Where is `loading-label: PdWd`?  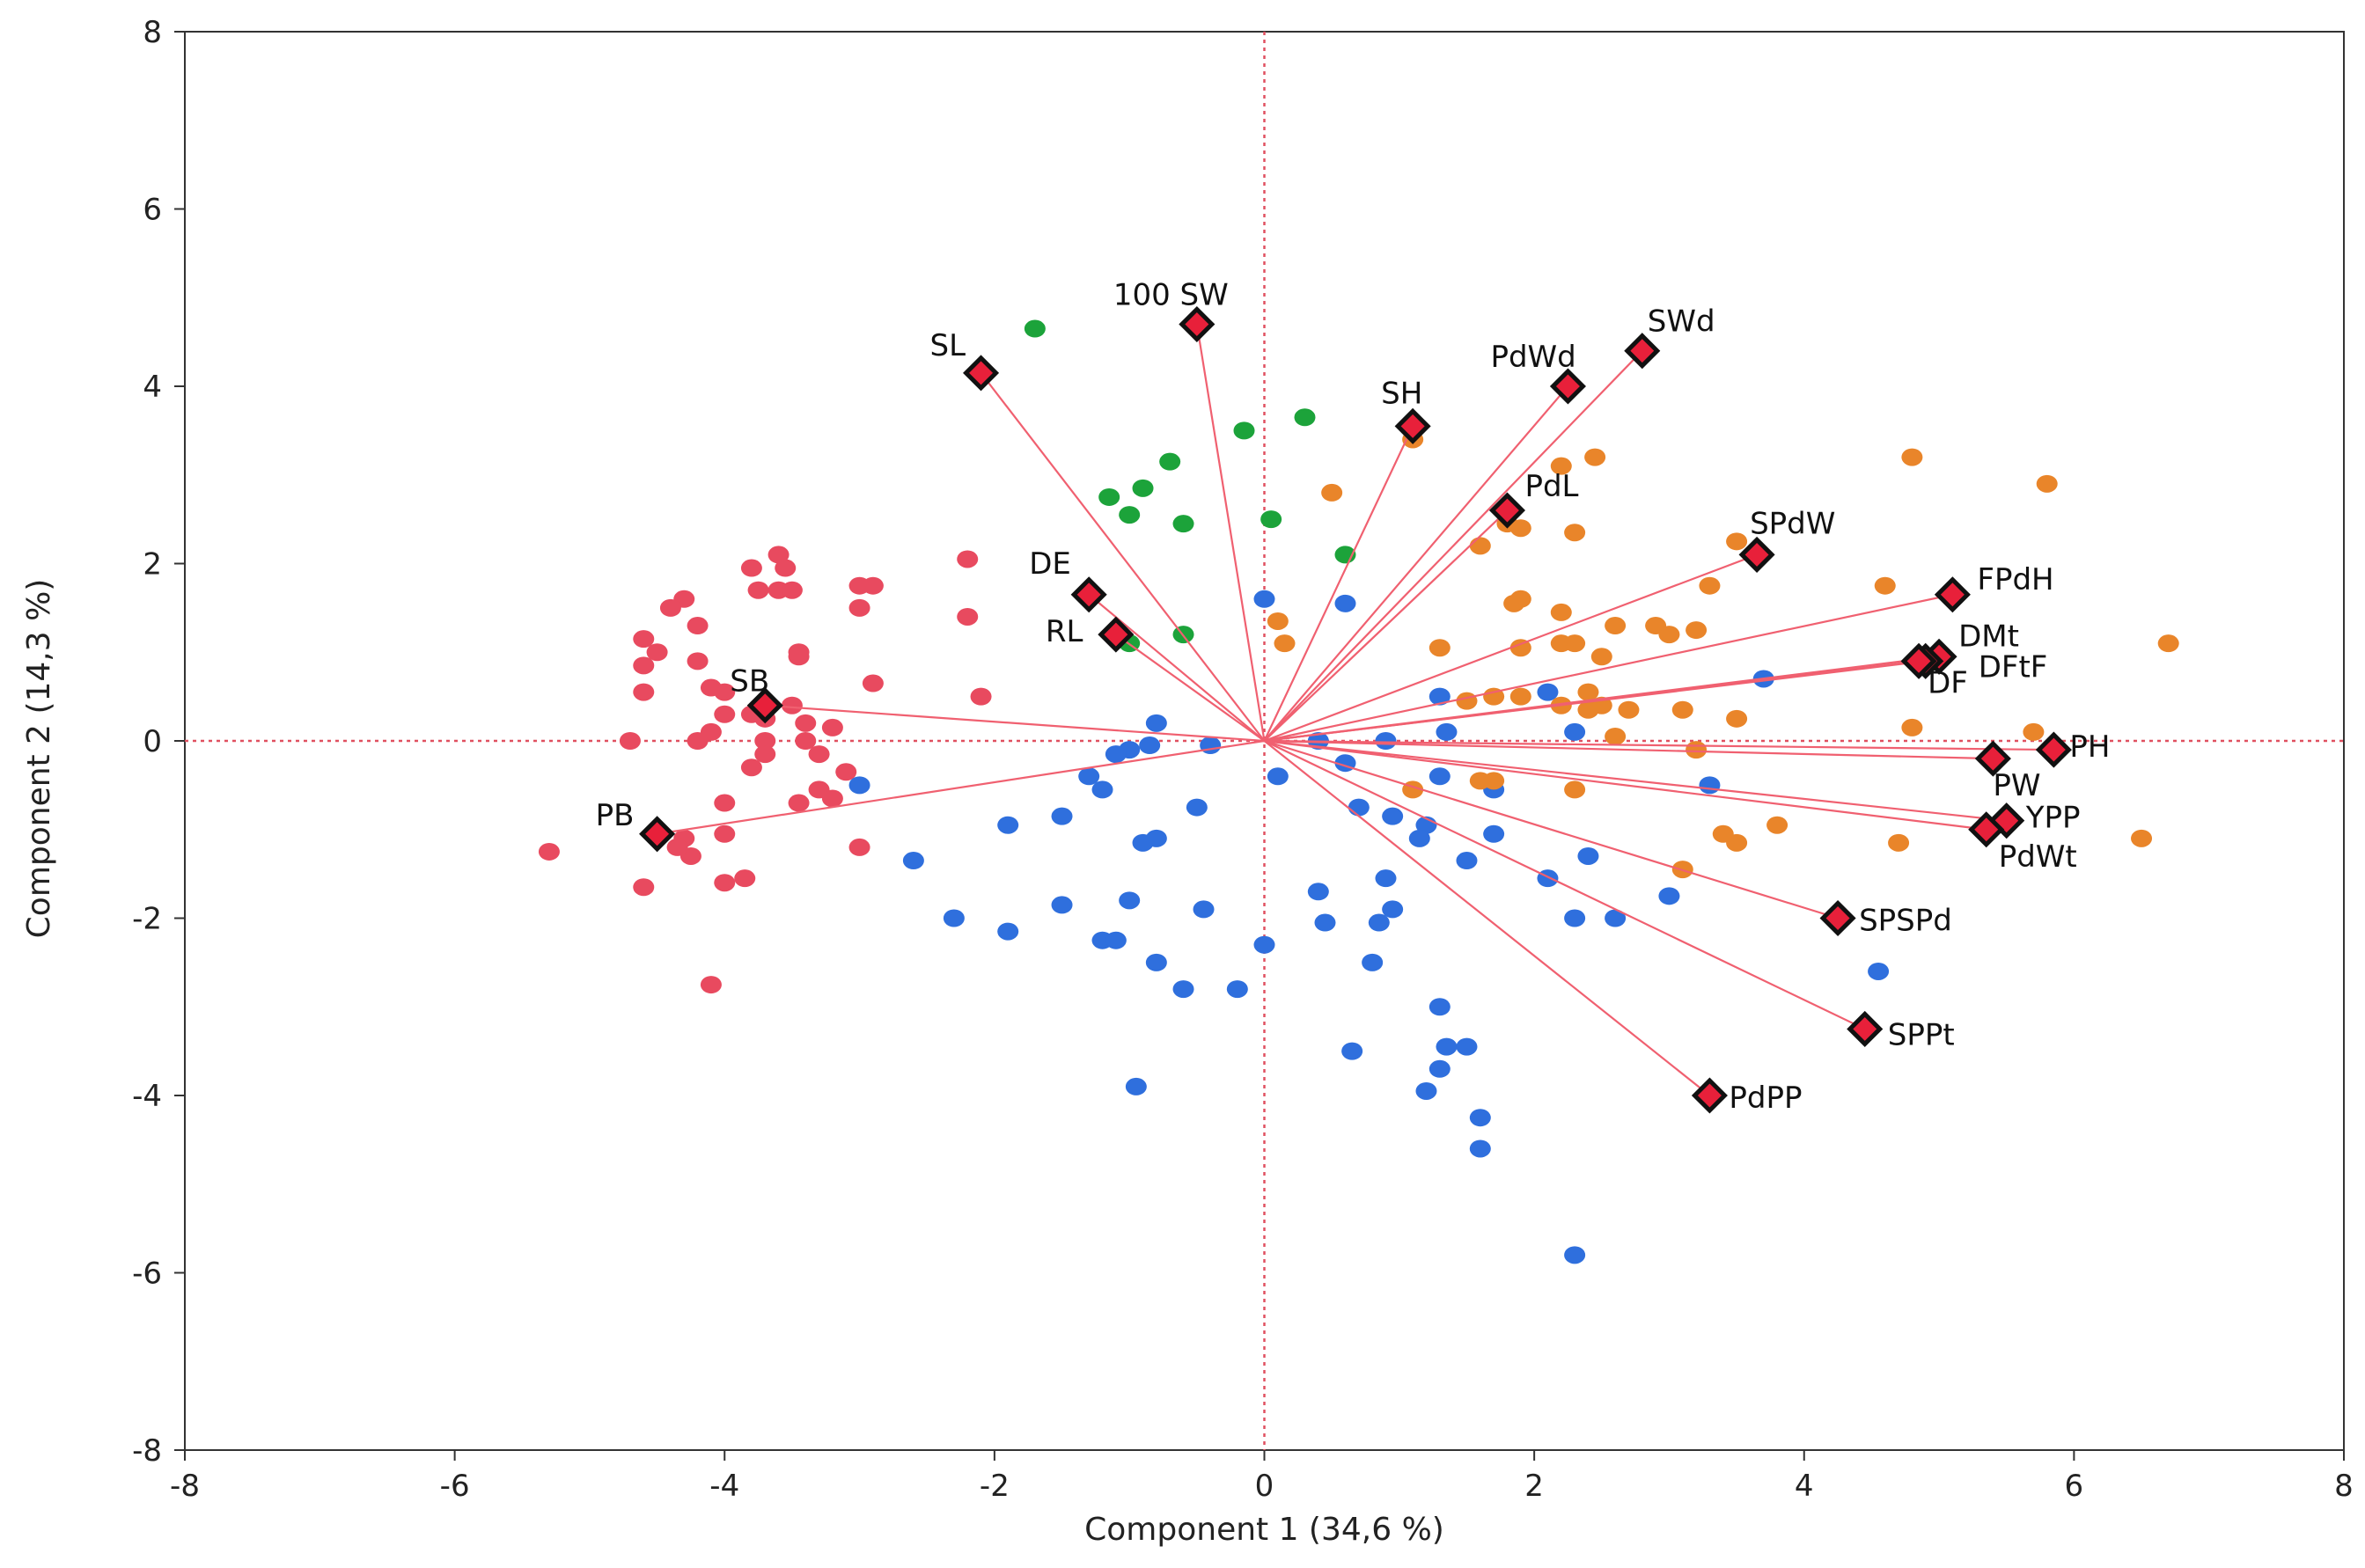 loading-label: PdWd is located at coordinates (1533, 357).